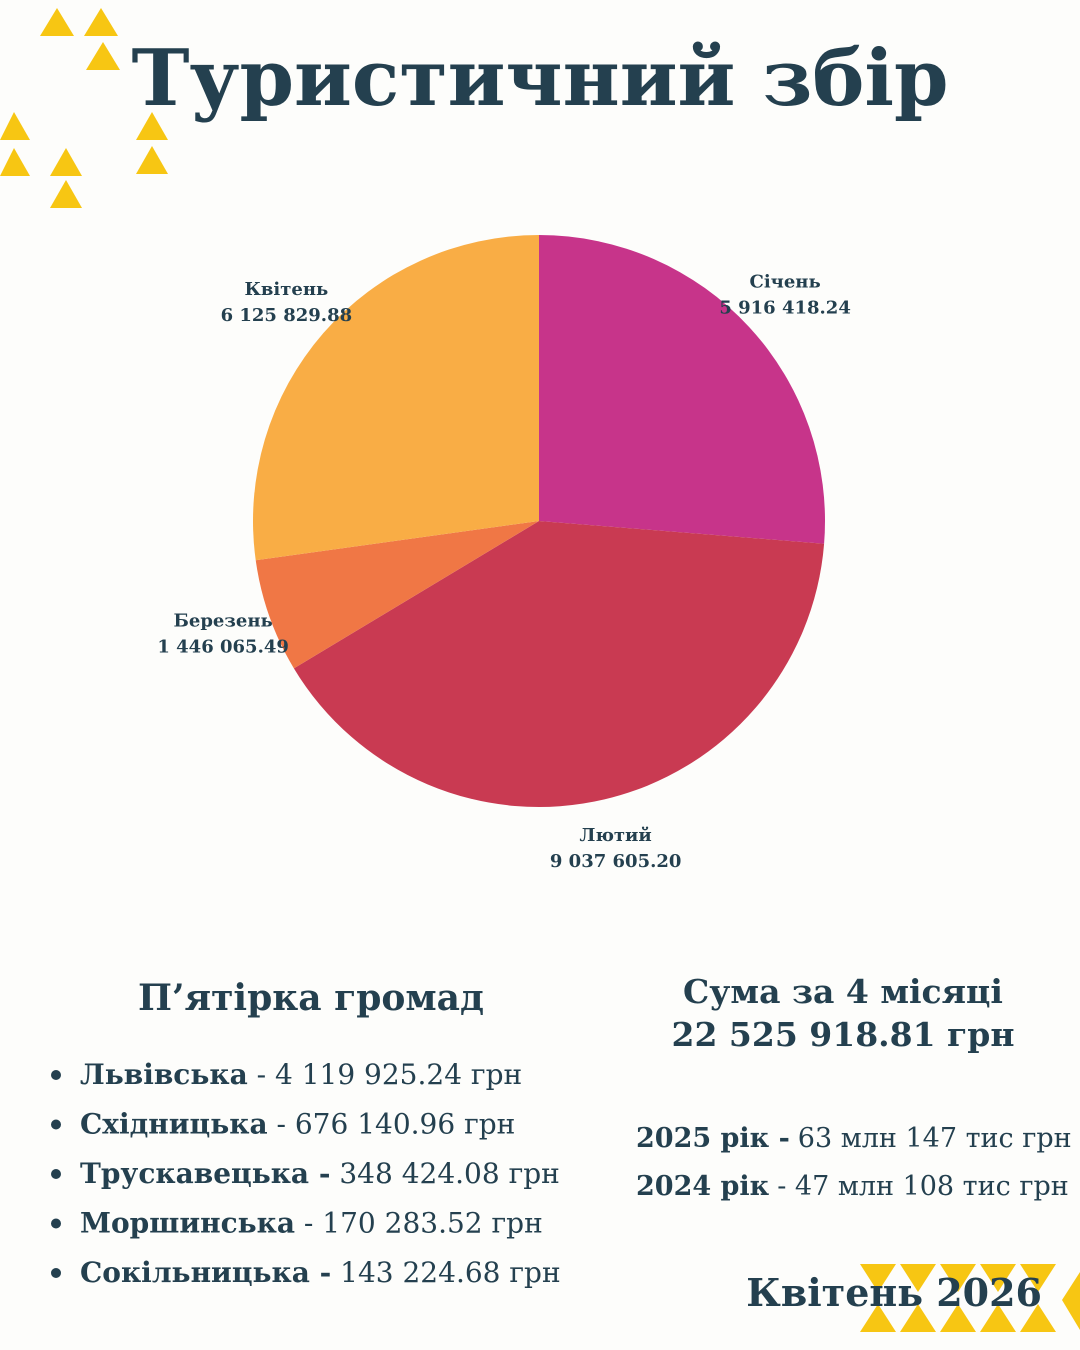  I want to click on community-amount: 348 424.08 грн, so click(444, 1173).